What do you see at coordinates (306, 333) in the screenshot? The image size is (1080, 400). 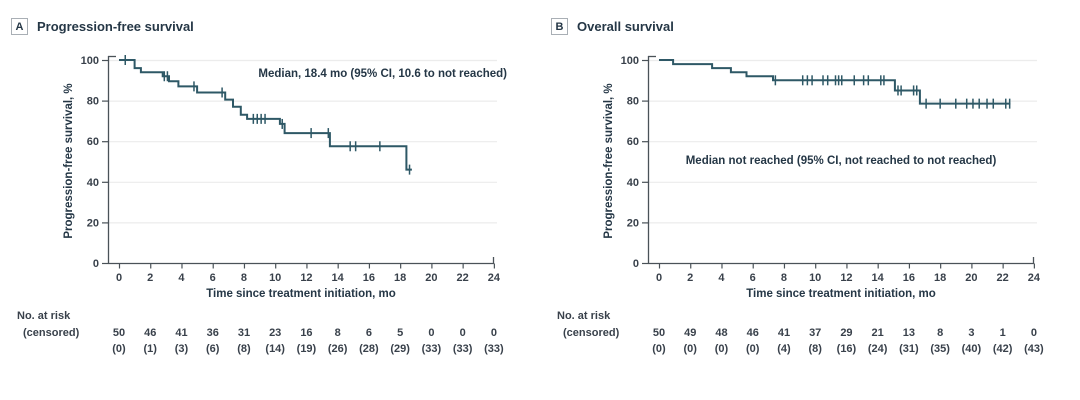 I see `at-risk-count: 16` at bounding box center [306, 333].